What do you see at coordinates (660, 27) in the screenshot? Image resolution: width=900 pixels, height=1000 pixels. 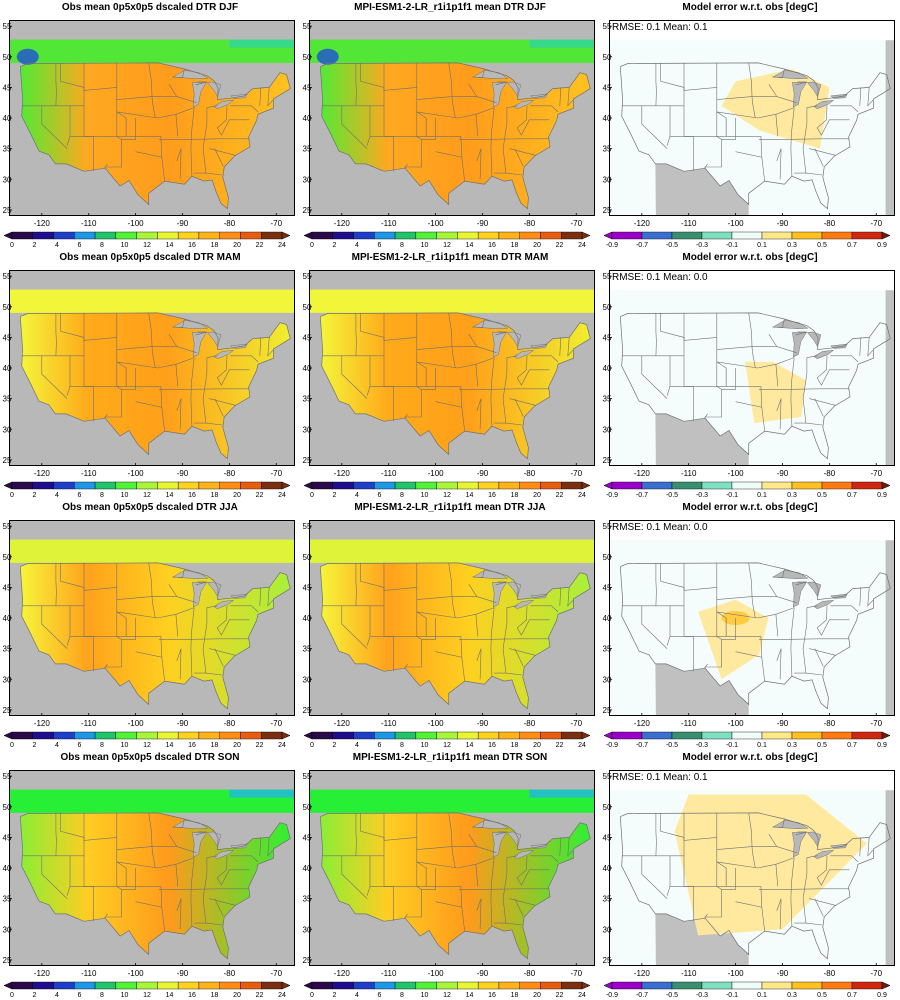 I see `error-stats: RMSE: 0.1 Mean: 0.1` at bounding box center [660, 27].